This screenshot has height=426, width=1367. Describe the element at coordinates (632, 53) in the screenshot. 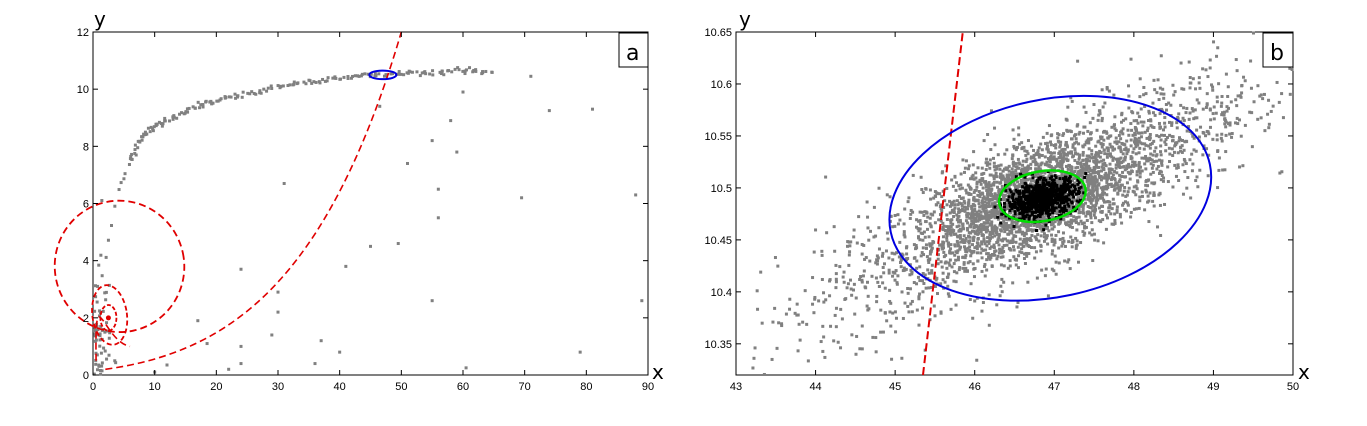

I see `panel-a-label: a` at that location.